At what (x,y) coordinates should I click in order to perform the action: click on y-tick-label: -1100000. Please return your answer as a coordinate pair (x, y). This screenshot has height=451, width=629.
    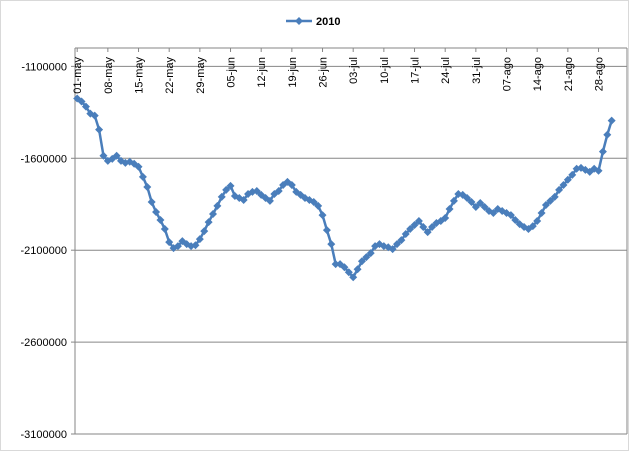
    Looking at the image, I should click on (44, 67).